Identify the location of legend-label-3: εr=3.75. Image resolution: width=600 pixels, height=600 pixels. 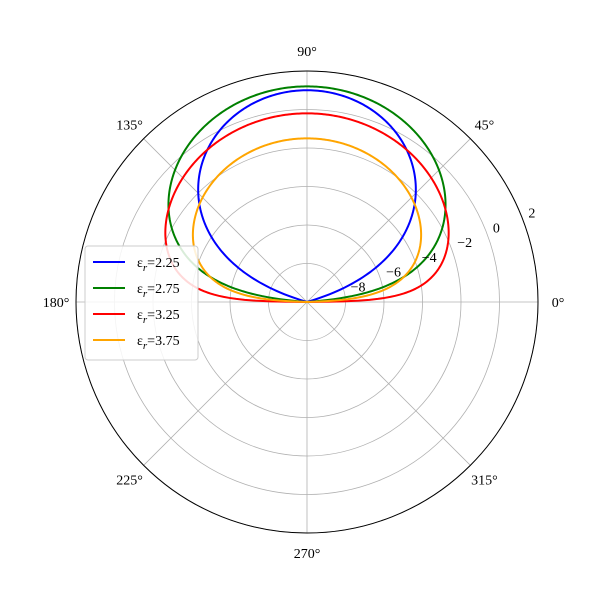
(158, 343).